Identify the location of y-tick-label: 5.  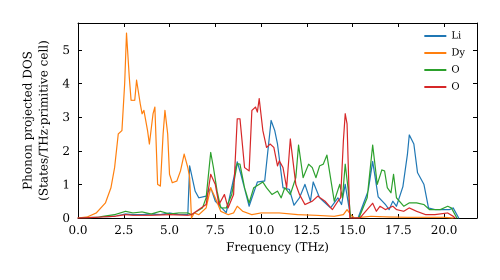
(66, 49).